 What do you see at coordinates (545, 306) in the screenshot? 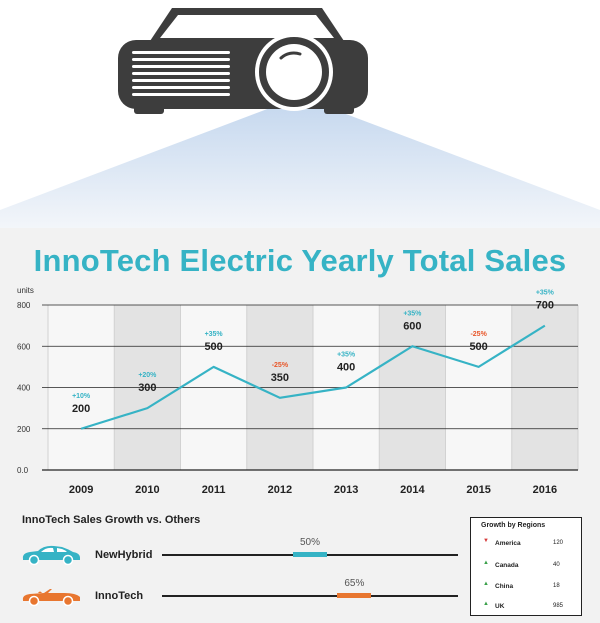
I see `value-label: 700` at bounding box center [545, 306].